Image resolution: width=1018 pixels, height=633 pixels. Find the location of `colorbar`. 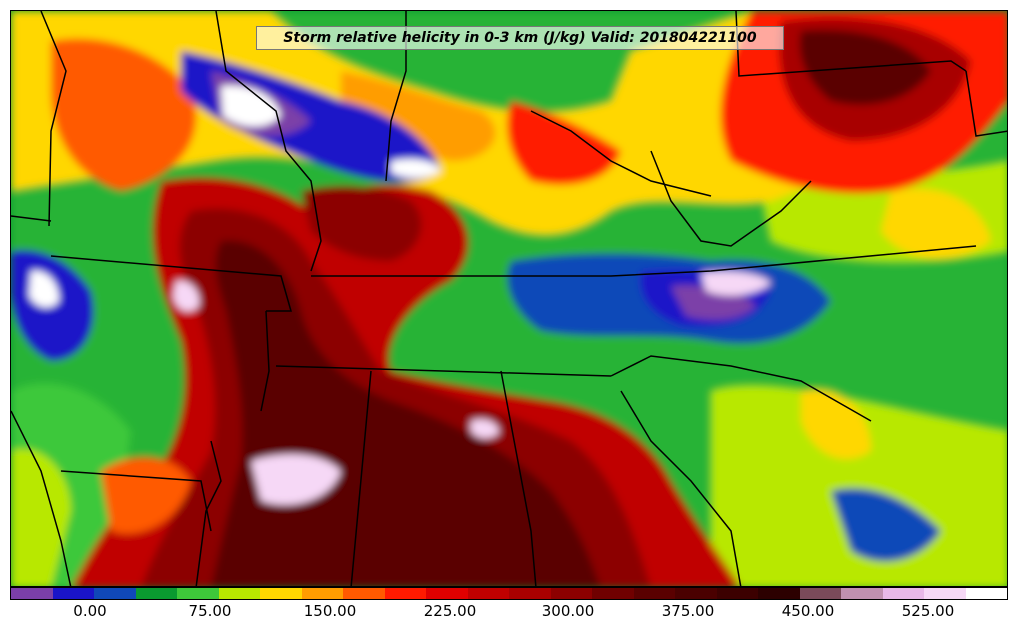

colorbar is located at coordinates (509, 593).